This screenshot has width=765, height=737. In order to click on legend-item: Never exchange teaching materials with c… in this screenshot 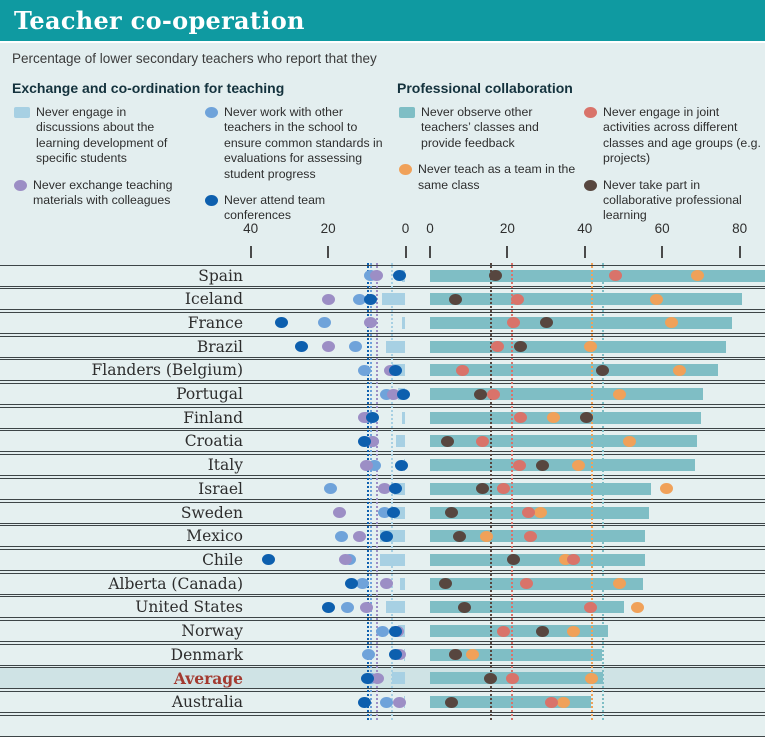, I will do `click(103, 193)`.